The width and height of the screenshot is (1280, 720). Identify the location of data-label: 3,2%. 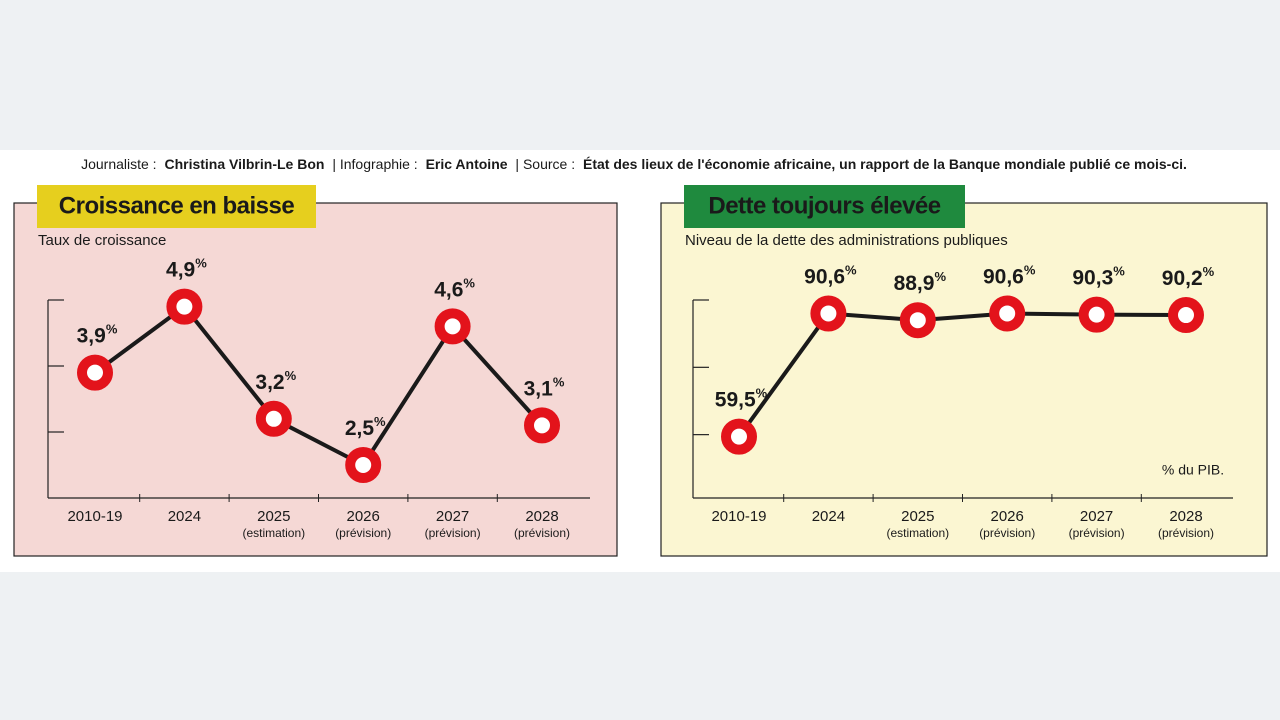
(275, 380).